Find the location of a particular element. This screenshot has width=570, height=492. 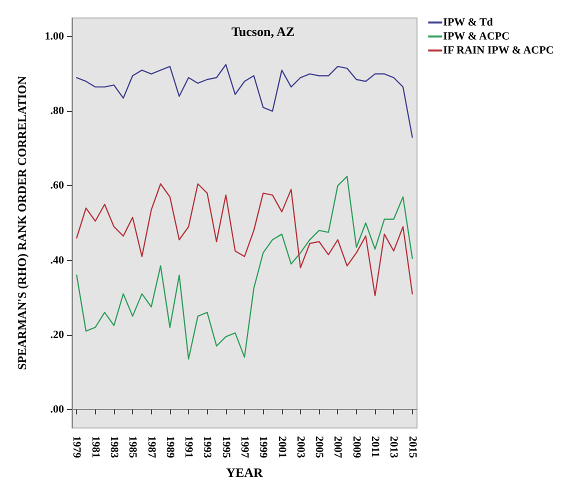

x-tick-label: 2011 is located at coordinates (375, 447).